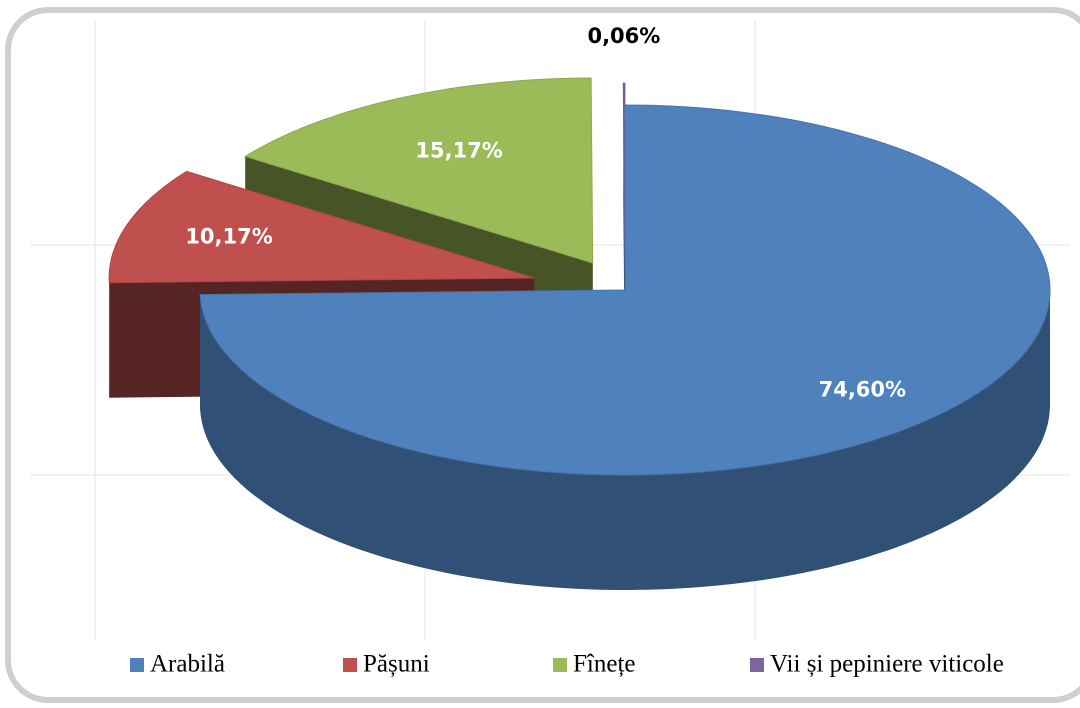  I want to click on data-label: 0,06%, so click(623, 36).